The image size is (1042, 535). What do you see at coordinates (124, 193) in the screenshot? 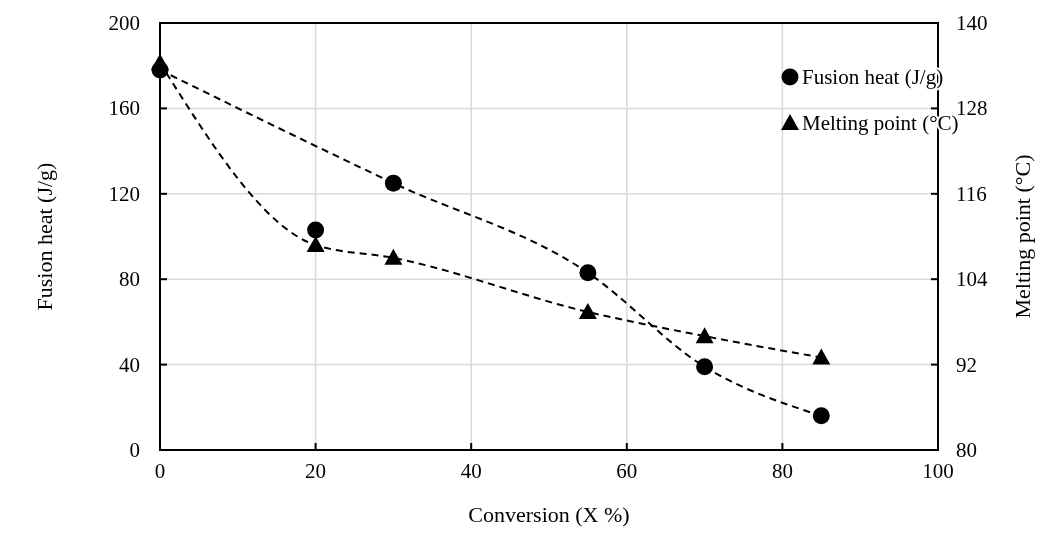
I see `y-tick-label: 120` at bounding box center [124, 193].